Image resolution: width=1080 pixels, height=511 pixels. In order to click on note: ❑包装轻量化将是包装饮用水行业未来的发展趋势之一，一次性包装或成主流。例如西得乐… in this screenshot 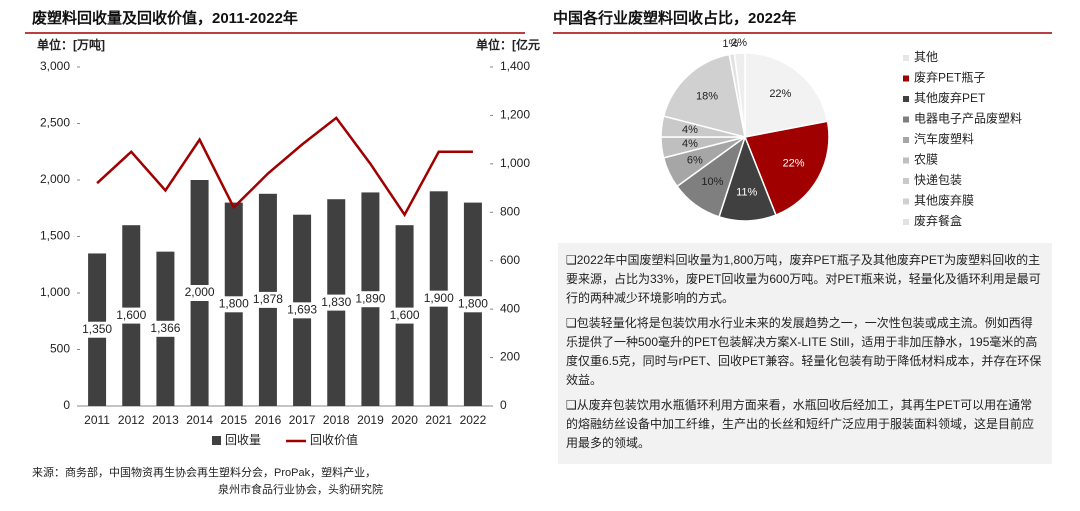, I will do `click(804, 351)`.